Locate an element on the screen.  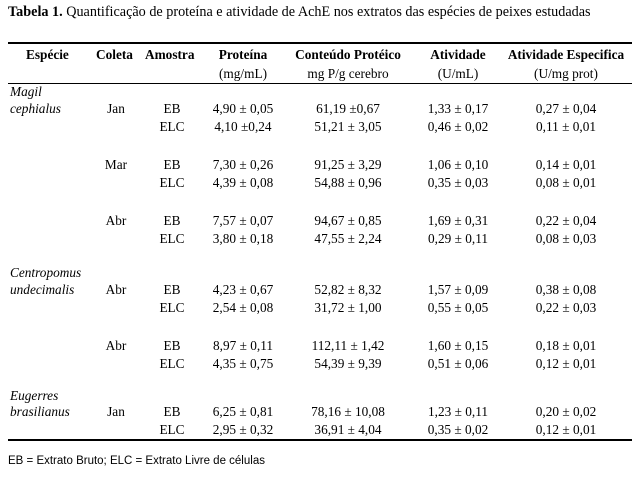
unit-atividade-especifica: (U/mg prot) is located at coordinates (566, 73).